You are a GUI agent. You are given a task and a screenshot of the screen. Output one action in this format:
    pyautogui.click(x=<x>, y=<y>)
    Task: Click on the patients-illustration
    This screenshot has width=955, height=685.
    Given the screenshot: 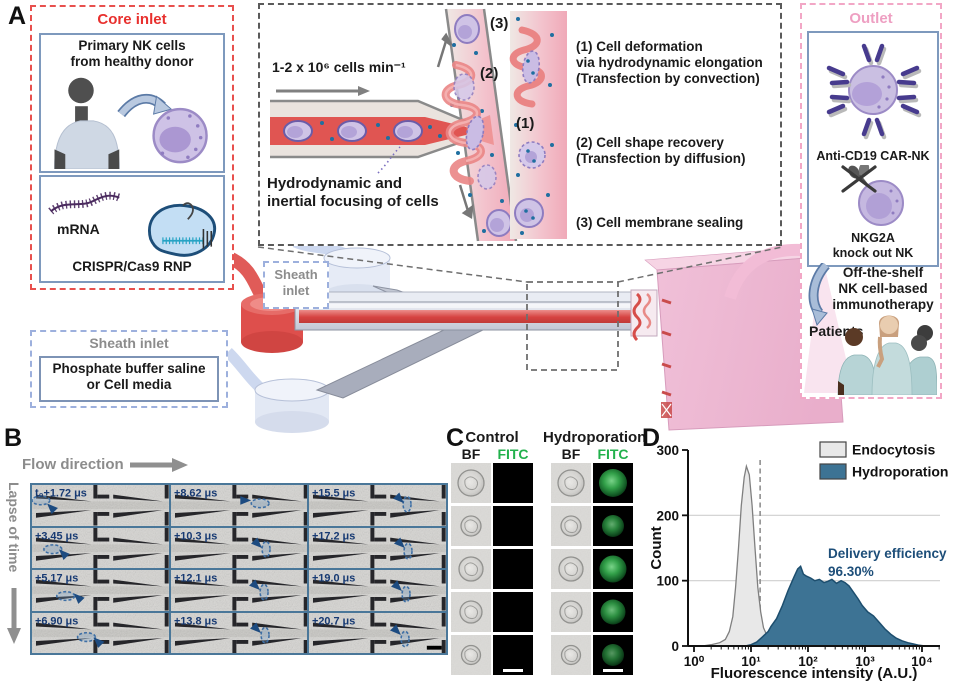 What is the action you would take?
    pyautogui.click(x=887, y=355)
    